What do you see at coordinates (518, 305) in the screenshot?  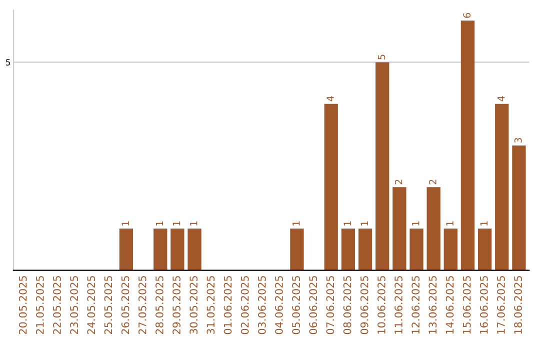 I see `x-tick-label: 18.06.2025` at bounding box center [518, 305].